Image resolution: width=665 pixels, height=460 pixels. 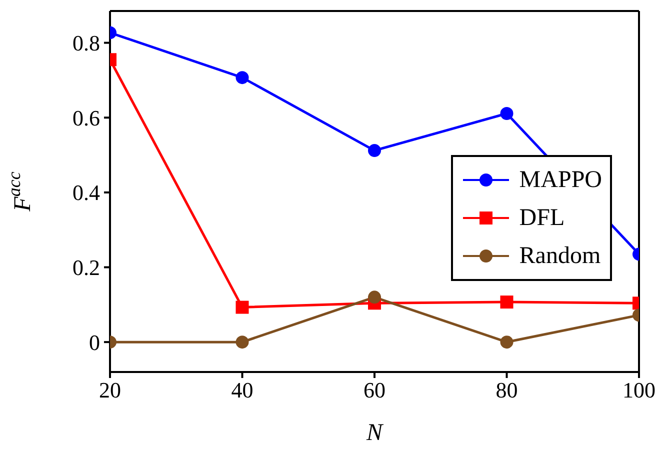 I want to click on x-tick-label: 20, so click(x=110, y=390).